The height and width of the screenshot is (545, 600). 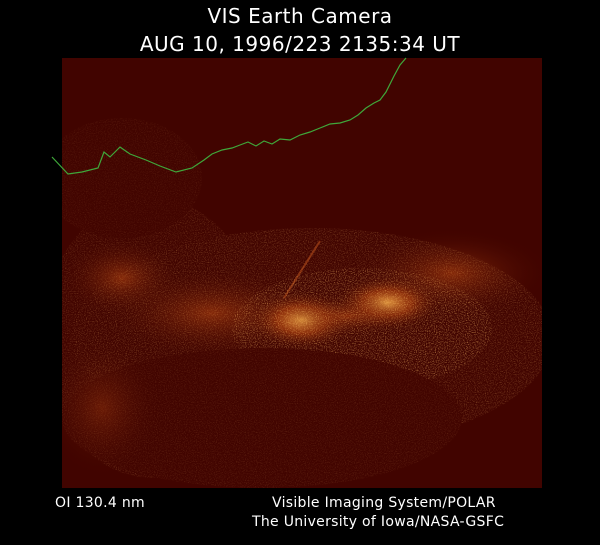 What do you see at coordinates (300, 16) in the screenshot?
I see `image-title: VIS Earth Camera` at bounding box center [300, 16].